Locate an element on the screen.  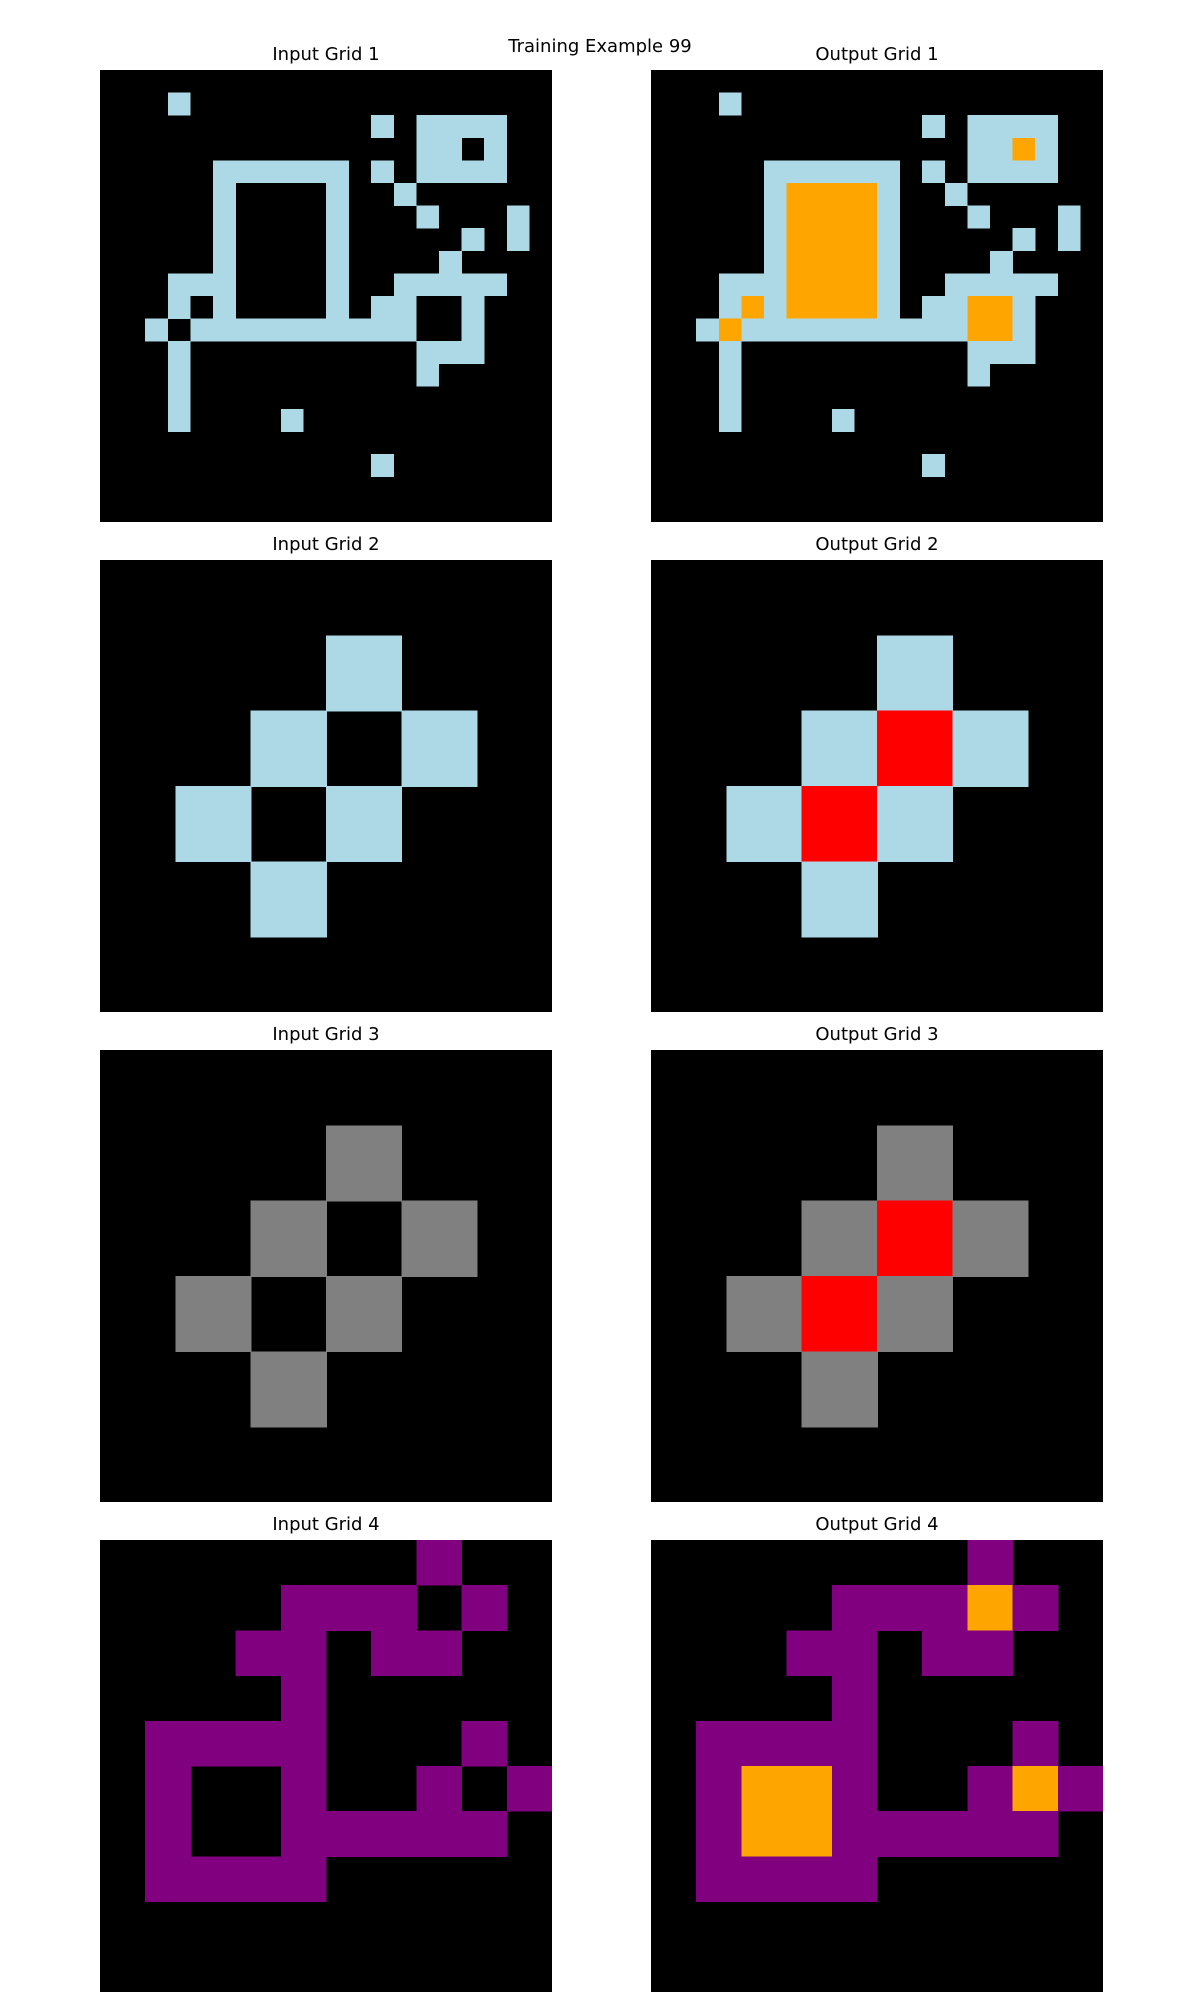
output-grid-3-title: Output Grid 3 is located at coordinates (877, 1034).